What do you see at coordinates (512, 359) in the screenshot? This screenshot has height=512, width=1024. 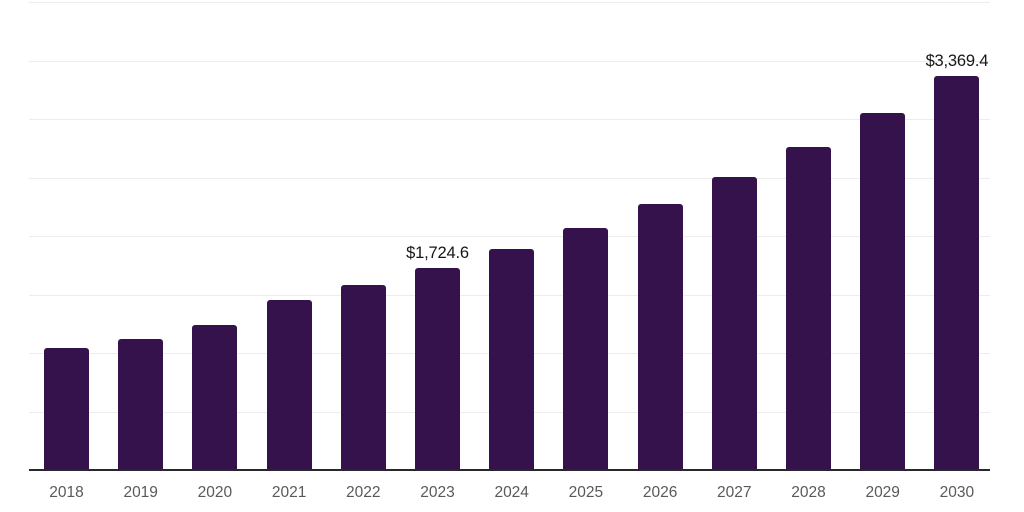 I see `bar-2024` at bounding box center [512, 359].